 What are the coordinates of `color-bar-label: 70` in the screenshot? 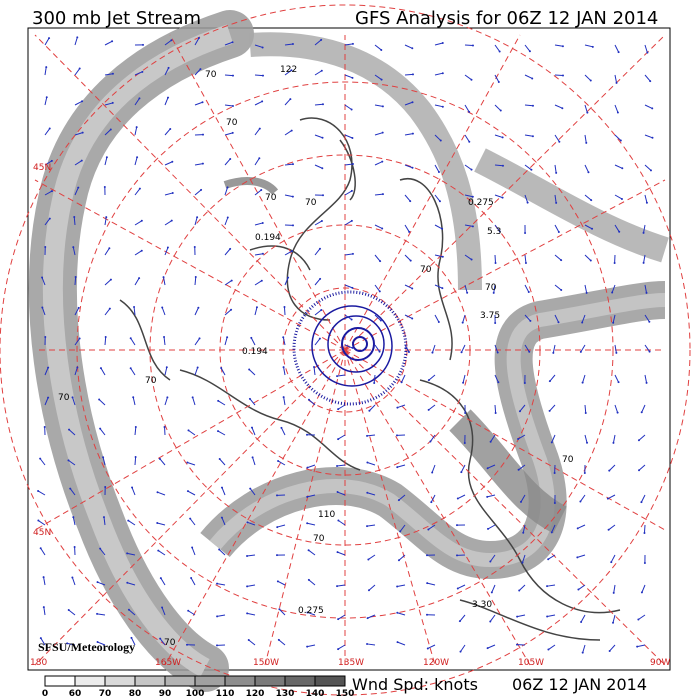 It's located at (105, 694).